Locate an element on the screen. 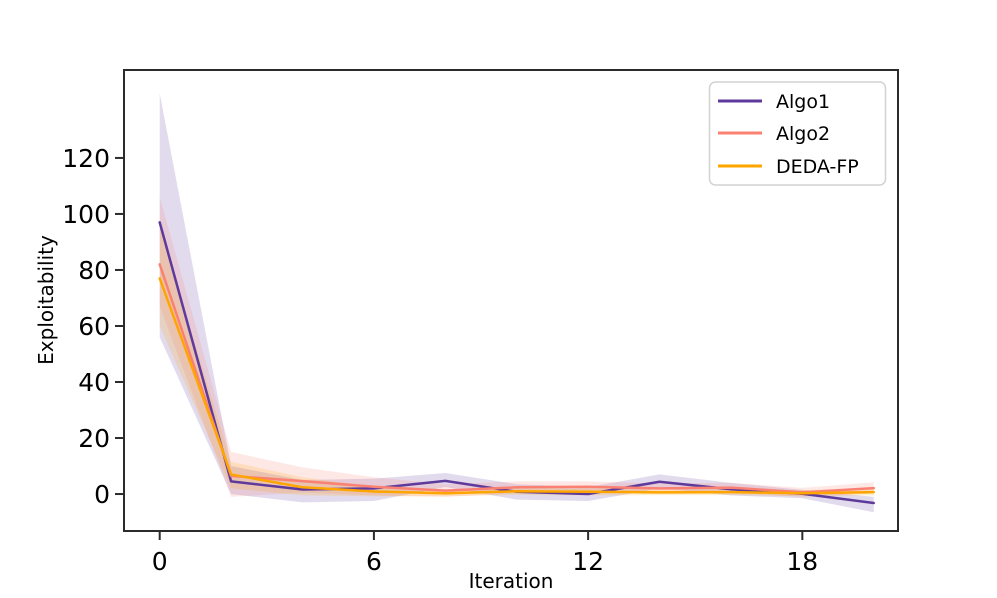  x-axis-label: Iteration is located at coordinates (511, 581).